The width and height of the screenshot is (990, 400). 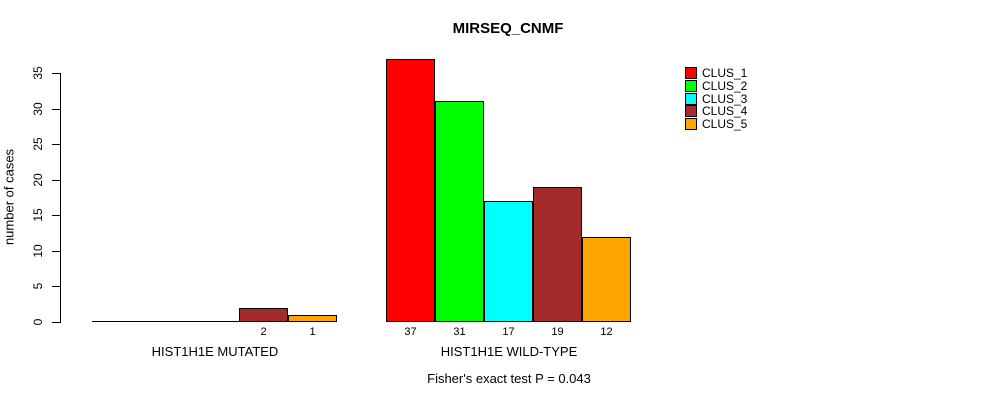 I want to click on legend-label: CLUS_2, so click(x=725, y=86).